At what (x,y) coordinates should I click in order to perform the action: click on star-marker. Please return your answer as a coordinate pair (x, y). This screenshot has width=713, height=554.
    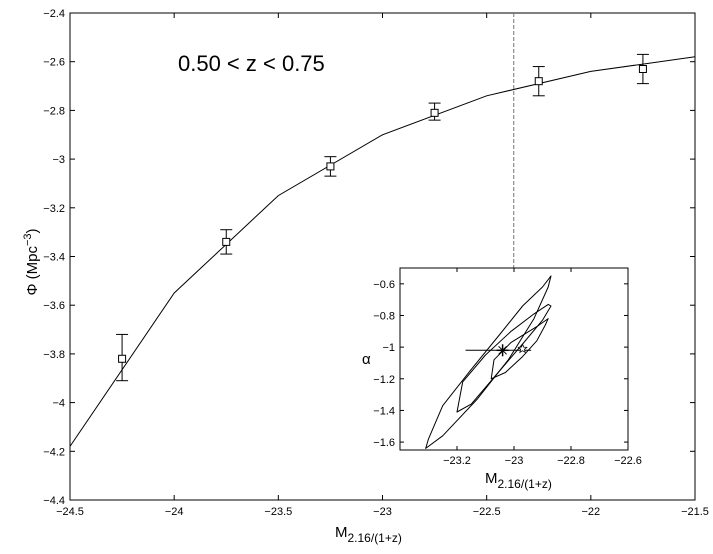
    Looking at the image, I should click on (522, 348).